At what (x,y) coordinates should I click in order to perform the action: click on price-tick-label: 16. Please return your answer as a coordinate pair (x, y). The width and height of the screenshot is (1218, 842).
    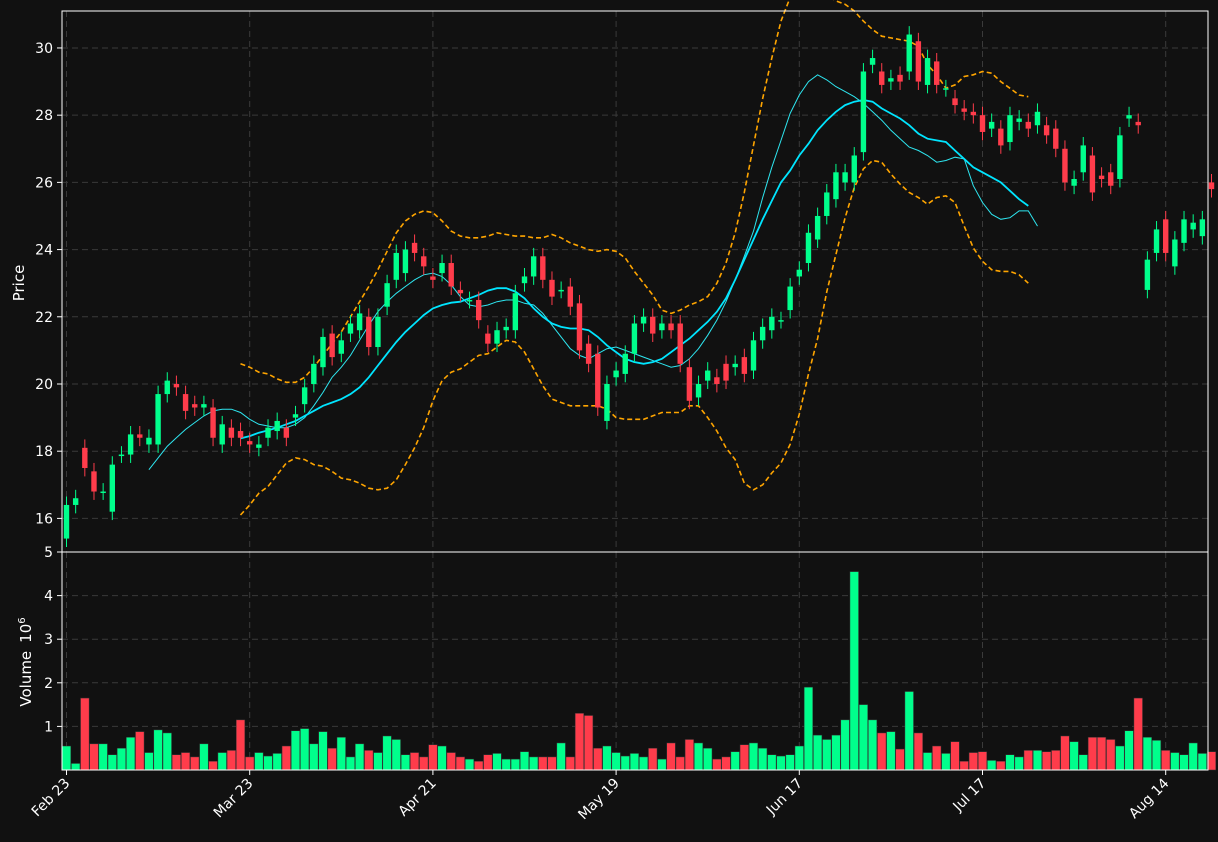
    Looking at the image, I should click on (44, 519).